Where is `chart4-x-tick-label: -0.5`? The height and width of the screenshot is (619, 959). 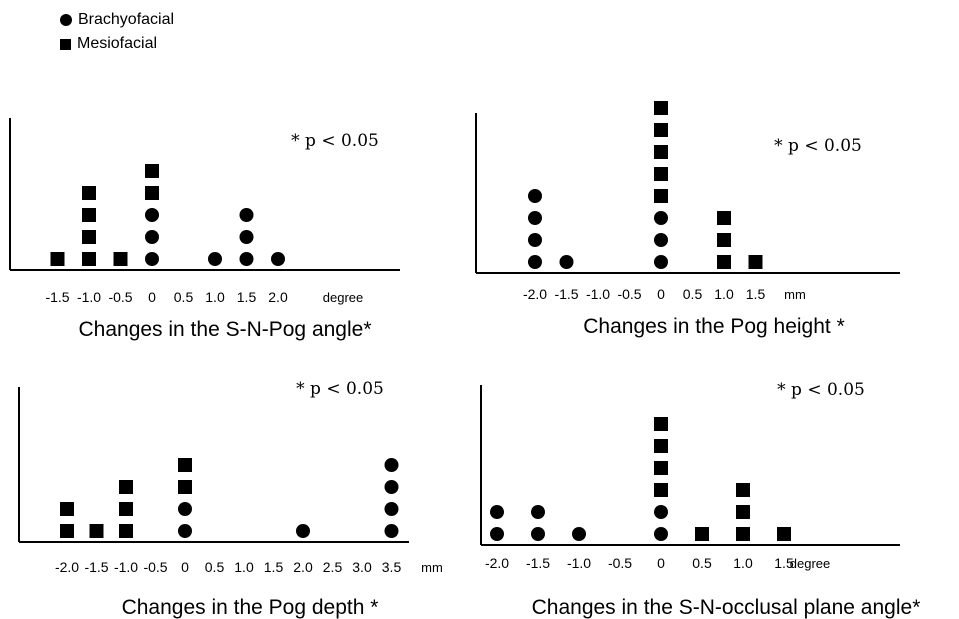
chart4-x-tick-label: -0.5 is located at coordinates (620, 563).